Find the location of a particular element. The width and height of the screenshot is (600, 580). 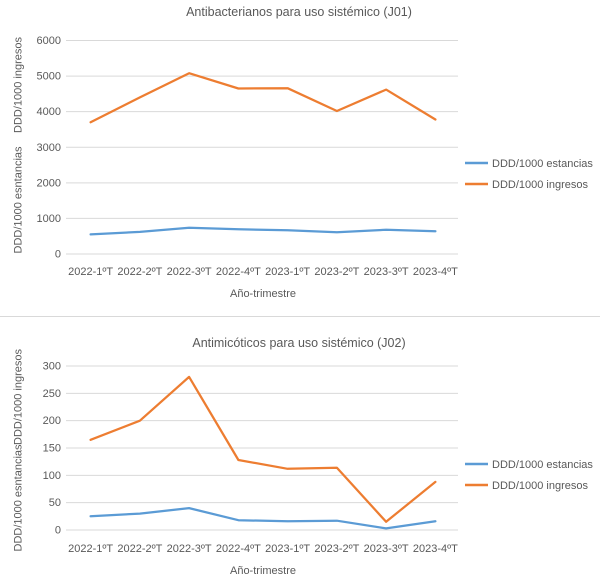

y-tick-label: 6000 is located at coordinates (49, 41).